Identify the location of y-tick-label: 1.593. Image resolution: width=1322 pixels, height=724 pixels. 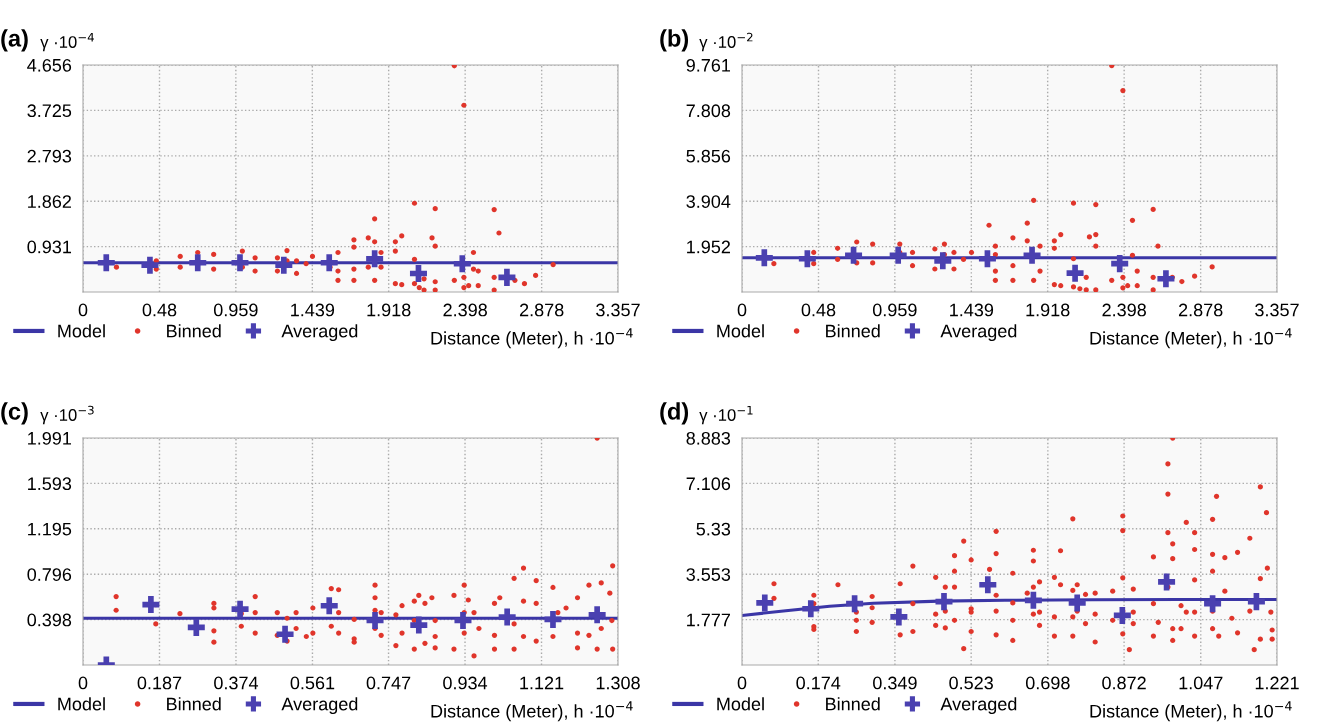
(50, 484).